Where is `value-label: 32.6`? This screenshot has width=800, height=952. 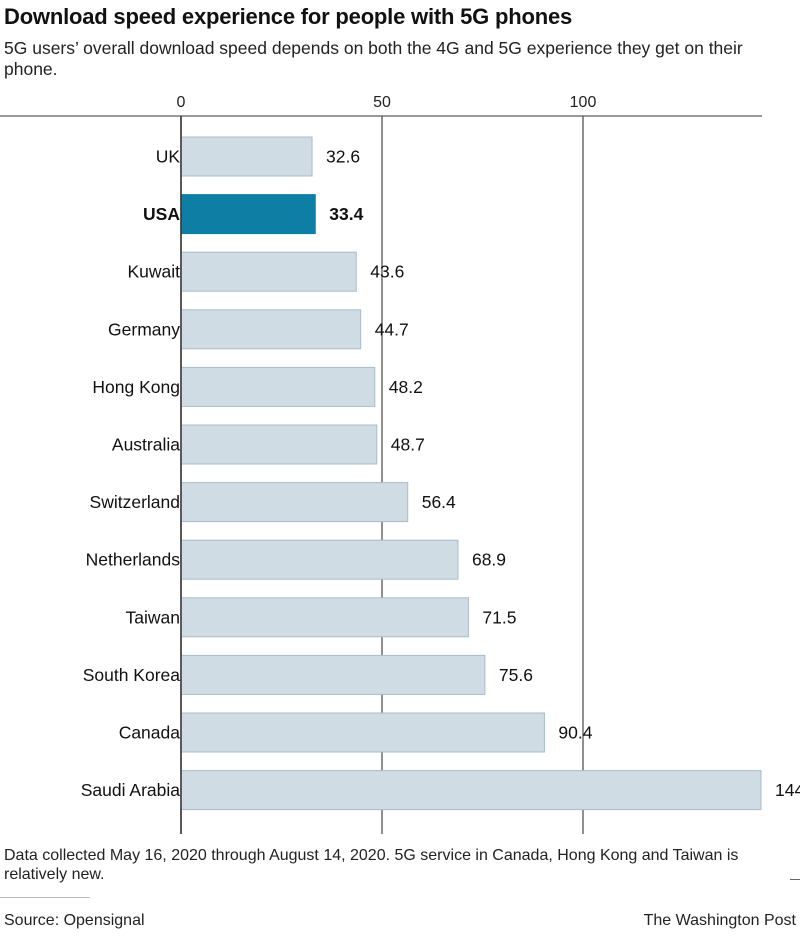 value-label: 32.6 is located at coordinates (343, 157).